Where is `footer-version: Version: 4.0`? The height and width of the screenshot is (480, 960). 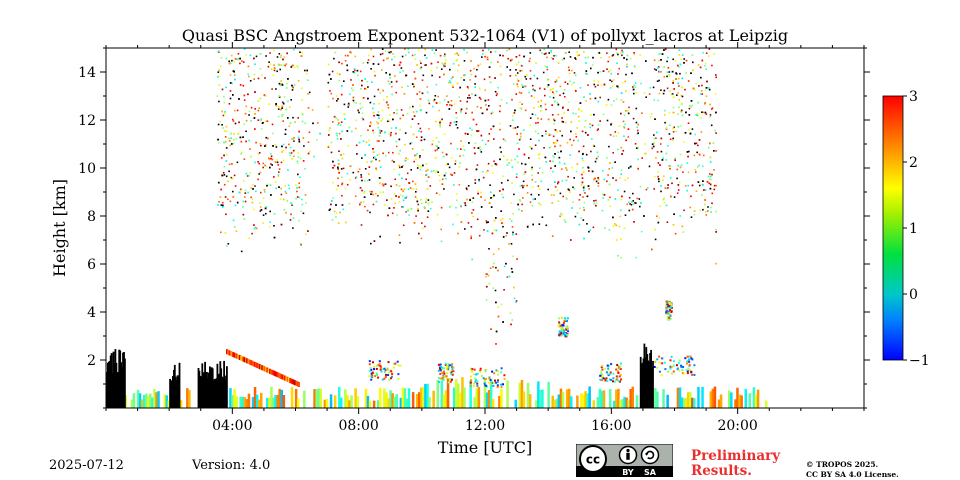 footer-version: Version: 4.0 is located at coordinates (231, 465).